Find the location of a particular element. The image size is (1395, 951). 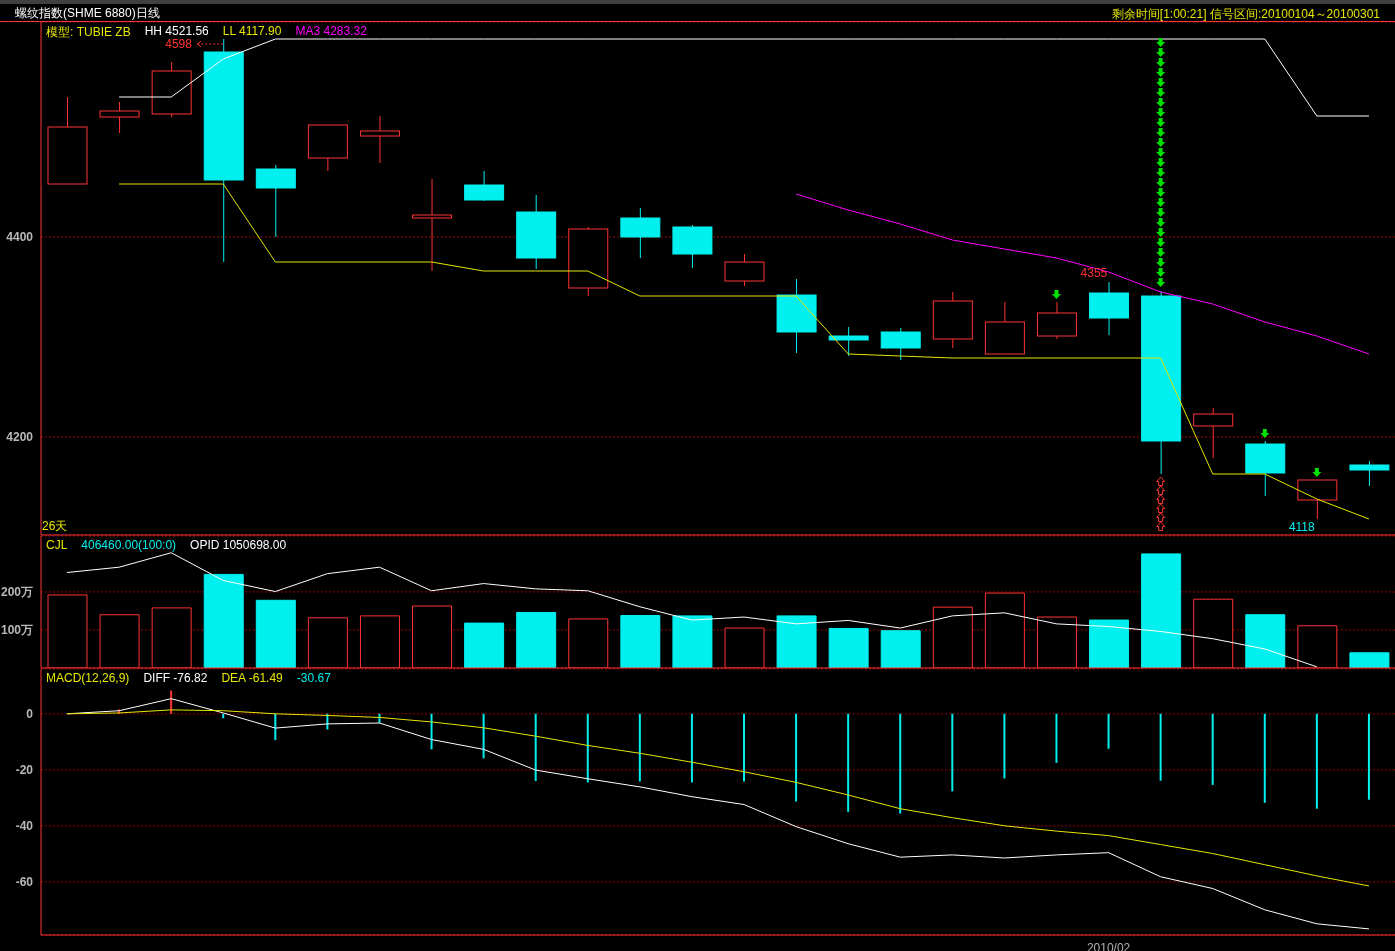

annotation: 4118 is located at coordinates (1301, 527).